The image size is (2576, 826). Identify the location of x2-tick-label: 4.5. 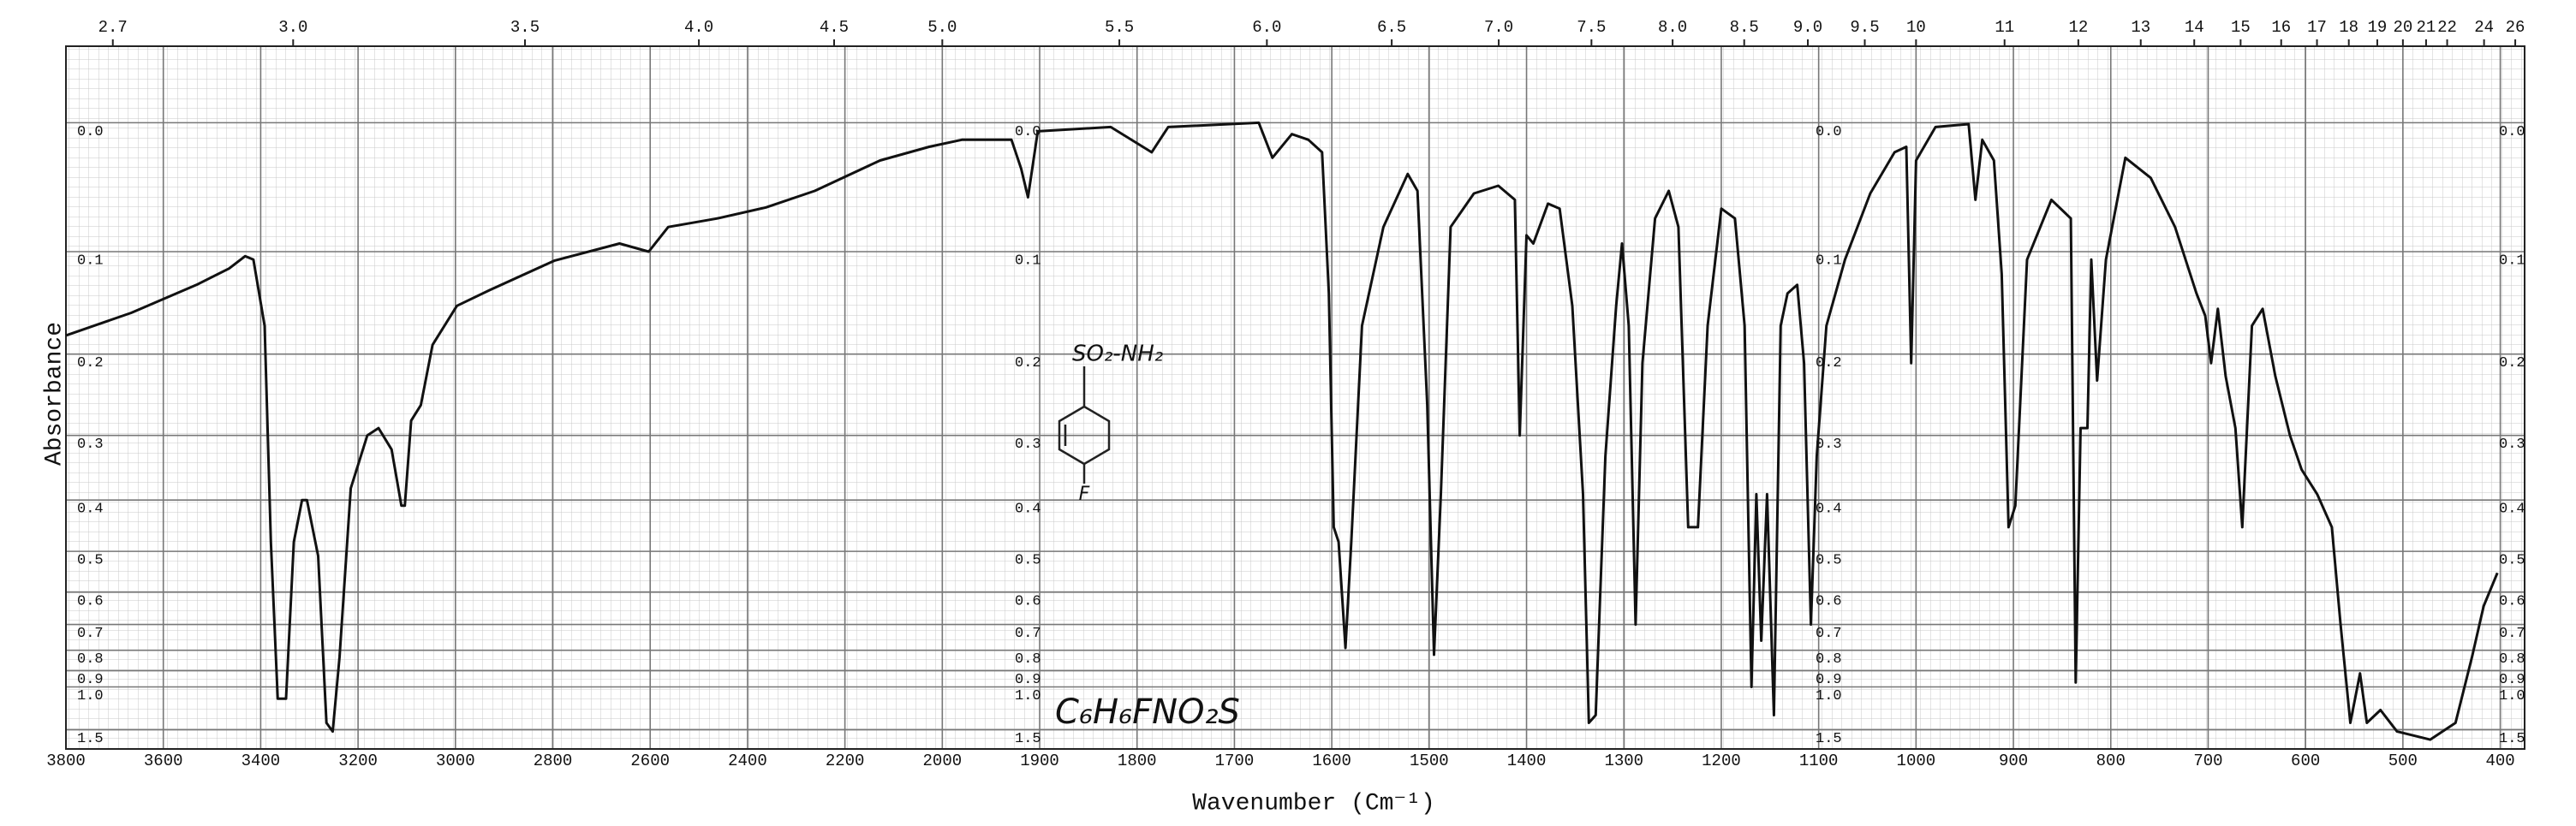
(834, 27).